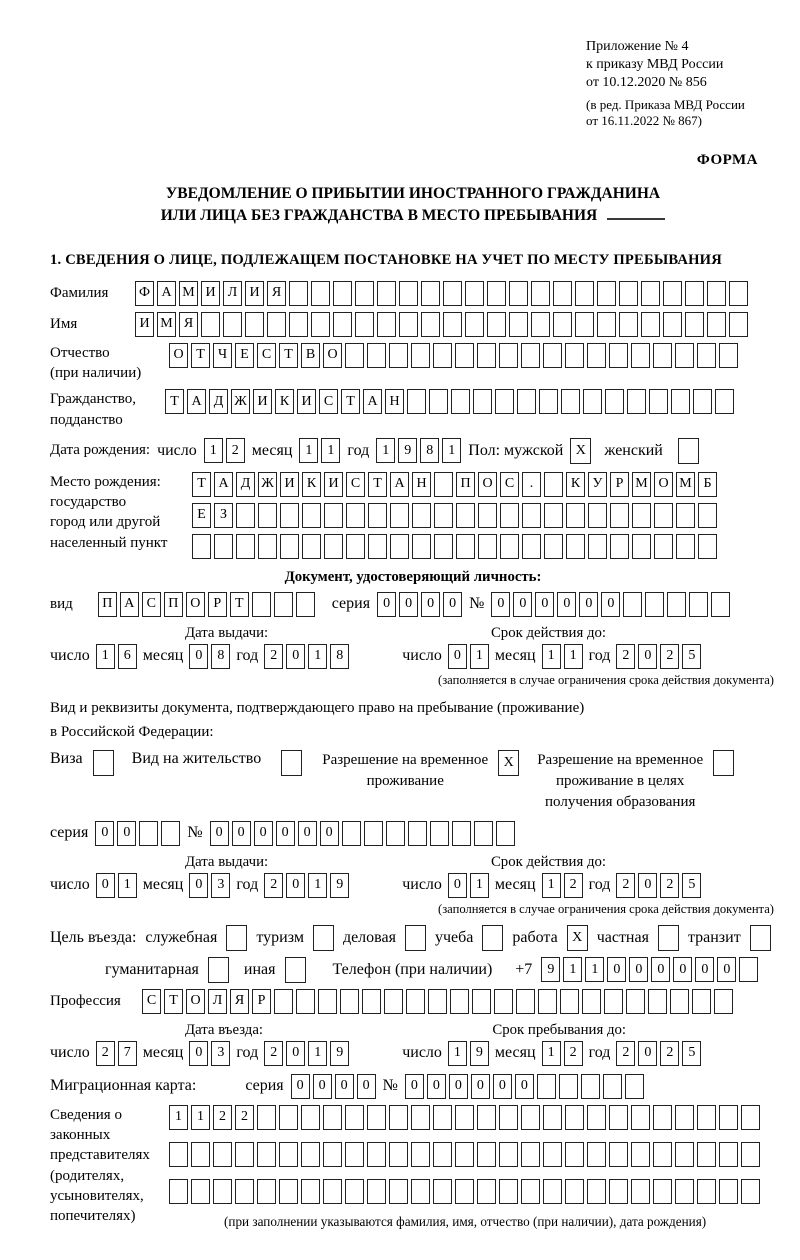 The width and height of the screenshot is (800, 1260). Describe the element at coordinates (221, 656) in the screenshot. I see `char-cell: 8` at that location.